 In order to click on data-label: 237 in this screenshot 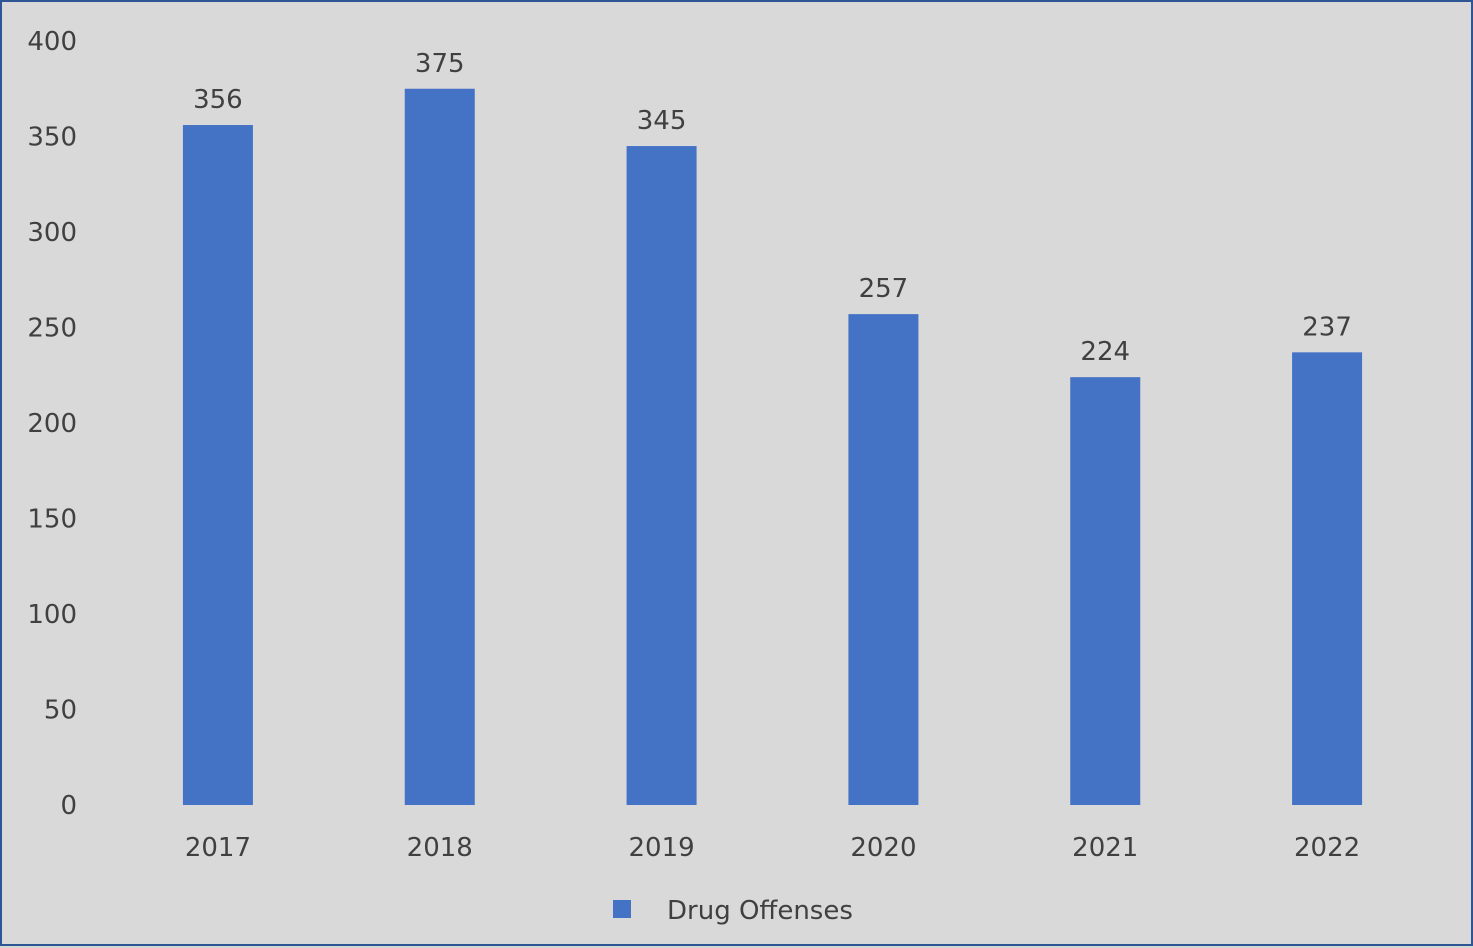, I will do `click(1327, 327)`.